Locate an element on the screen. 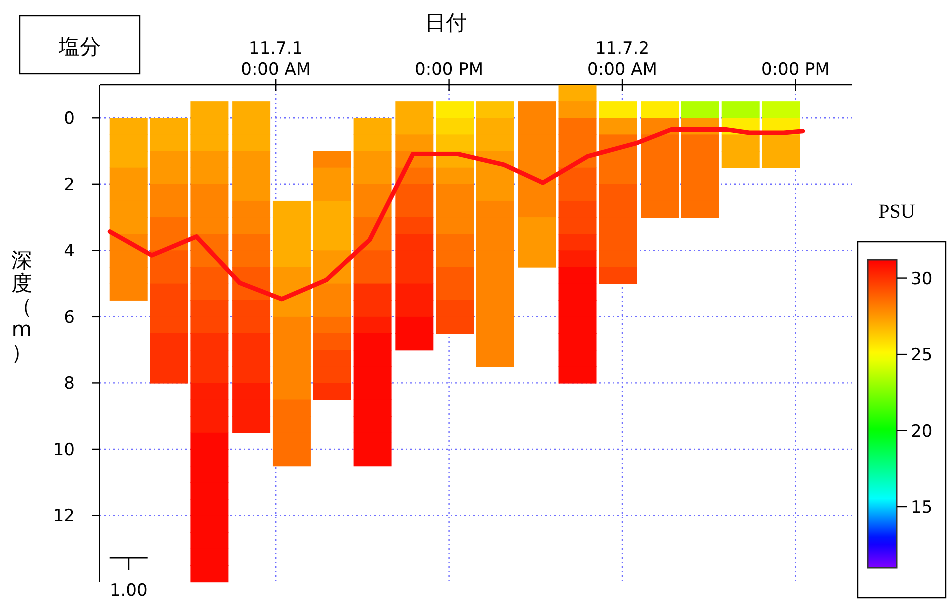 This screenshot has height=605, width=950. color-bar-title: PSU is located at coordinates (897, 212).